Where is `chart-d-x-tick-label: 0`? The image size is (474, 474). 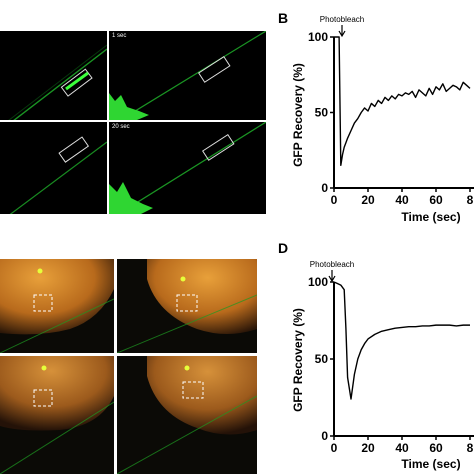
chart-d-x-tick-label: 0 is located at coordinates (334, 448).